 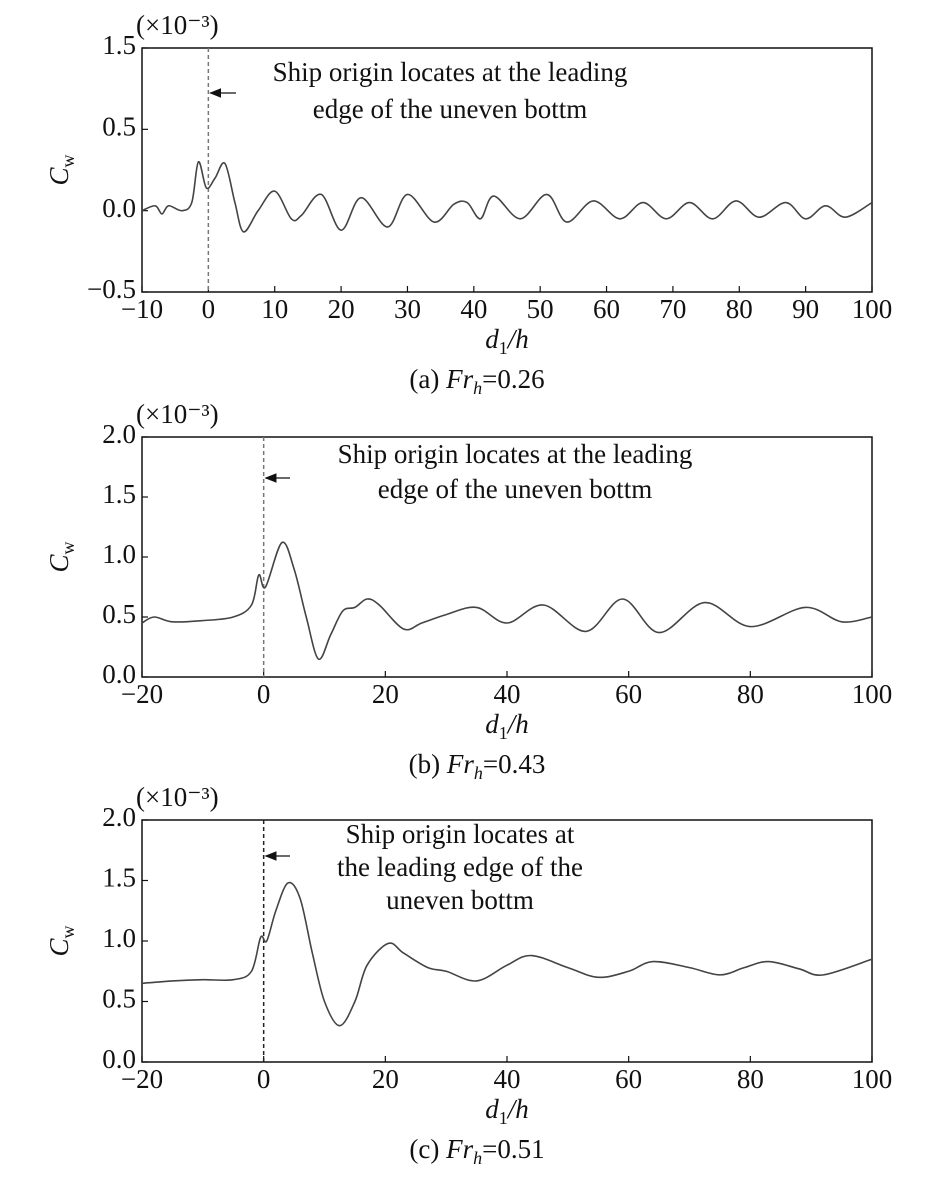 I want to click on x-tick-label: 90, so click(x=805, y=309).